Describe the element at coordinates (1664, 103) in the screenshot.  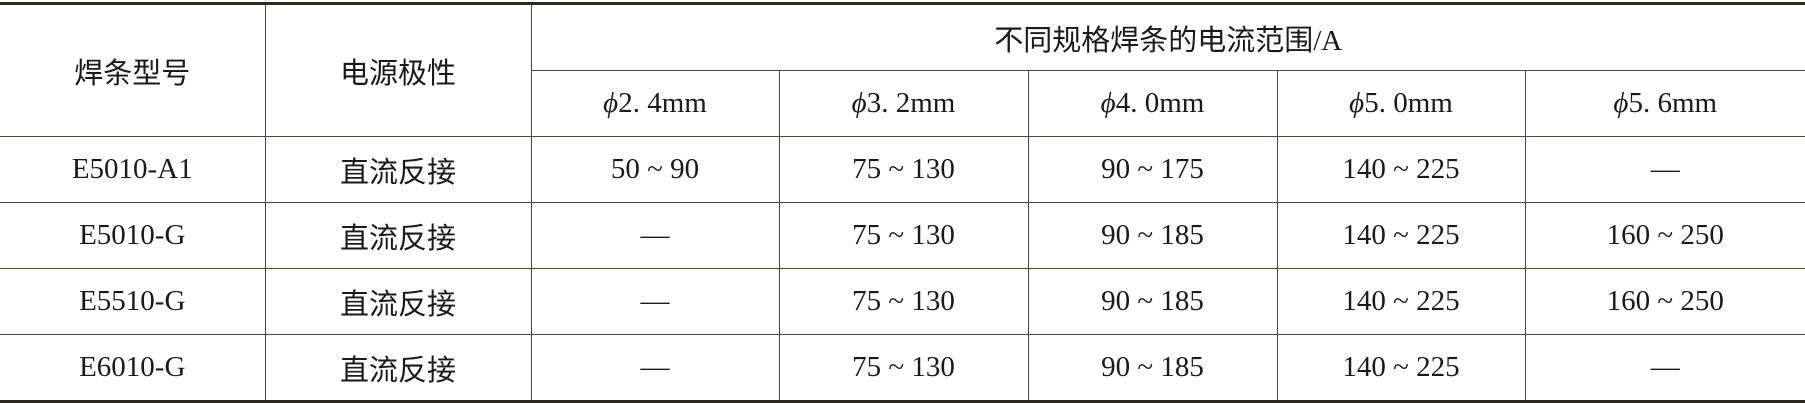
I see `header-diameter: ϕ5. 6mm` at that location.